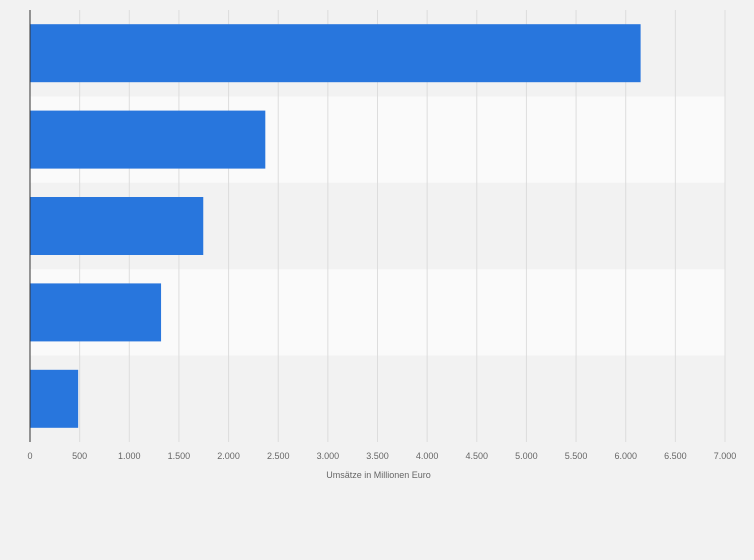 This screenshot has height=560, width=754. What do you see at coordinates (477, 456) in the screenshot?
I see `x-tick-label: 4.500` at bounding box center [477, 456].